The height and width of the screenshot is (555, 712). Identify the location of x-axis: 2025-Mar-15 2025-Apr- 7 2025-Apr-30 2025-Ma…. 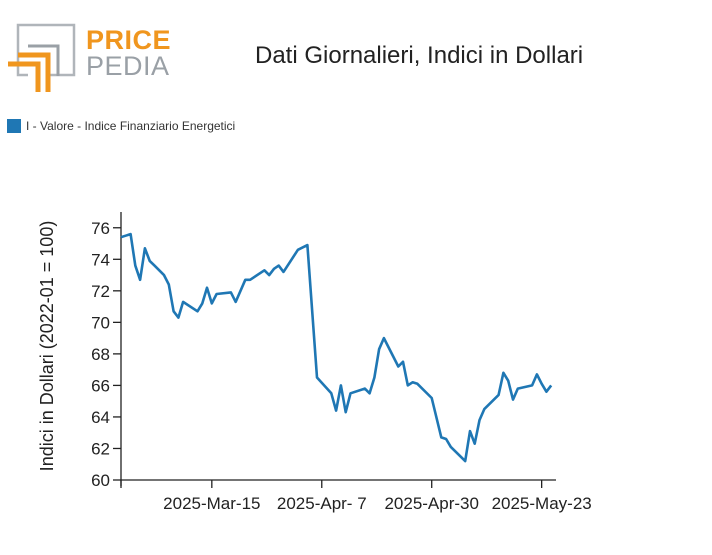
(356, 496).